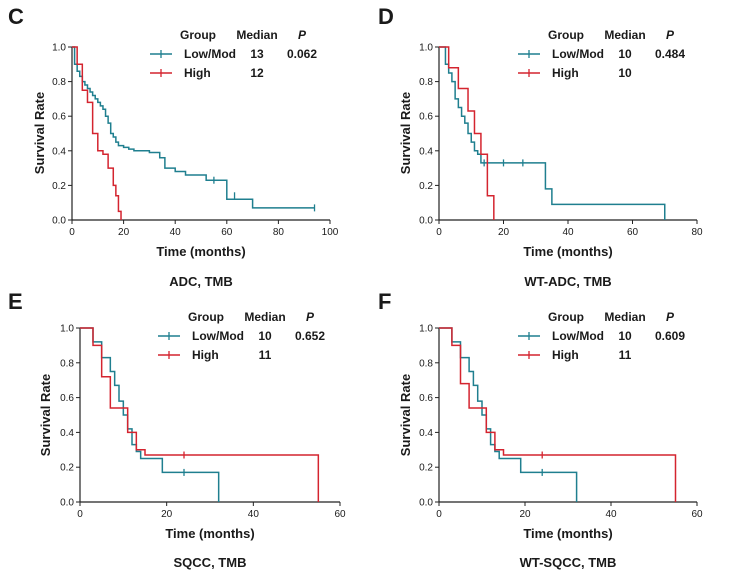 Image resolution: width=735 pixels, height=571 pixels. I want to click on legend-median-value: 13, so click(257, 54).